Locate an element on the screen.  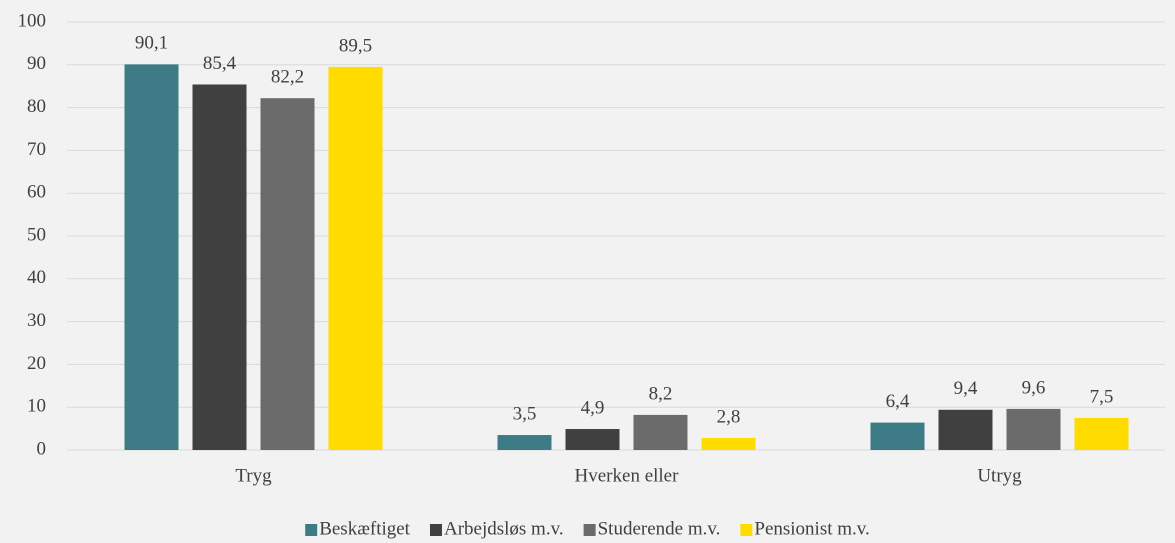
data-label: 9,6 is located at coordinates (1034, 387).